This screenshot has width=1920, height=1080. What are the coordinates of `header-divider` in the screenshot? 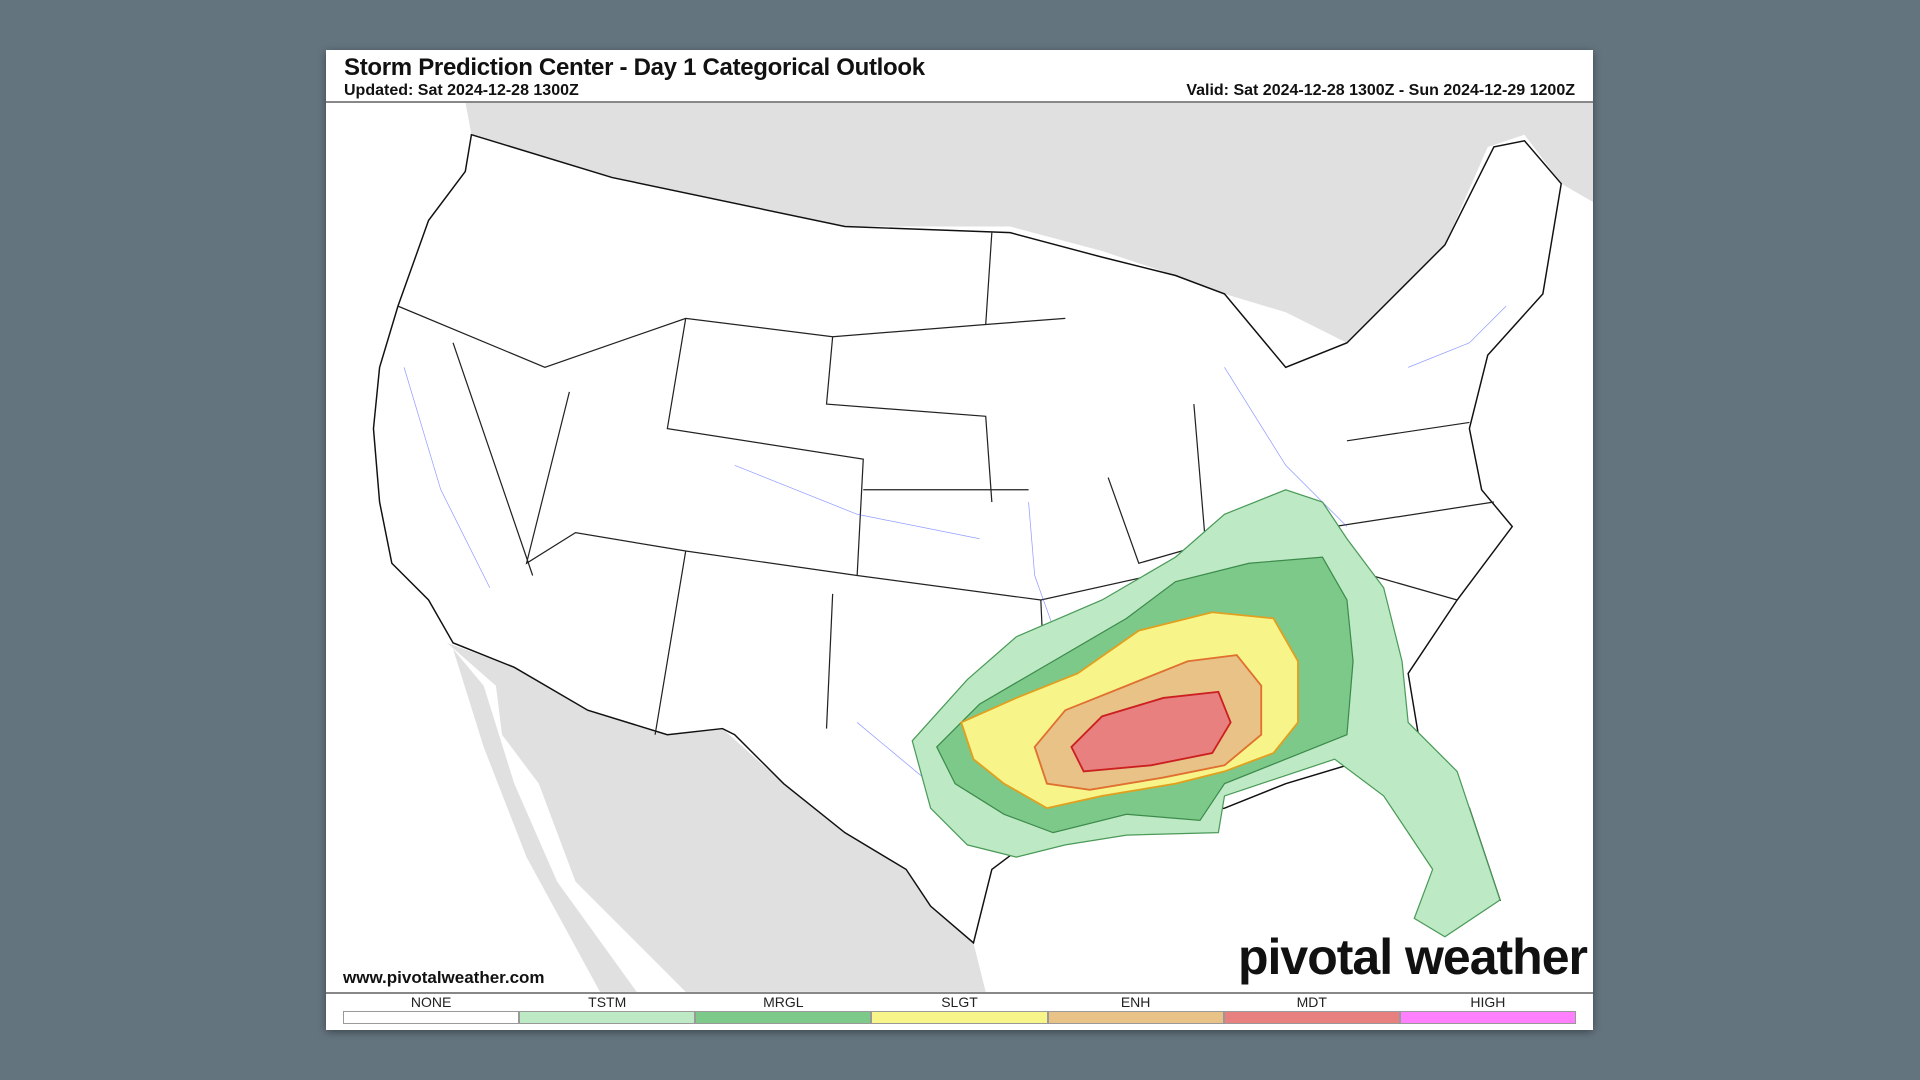 It's located at (959, 102).